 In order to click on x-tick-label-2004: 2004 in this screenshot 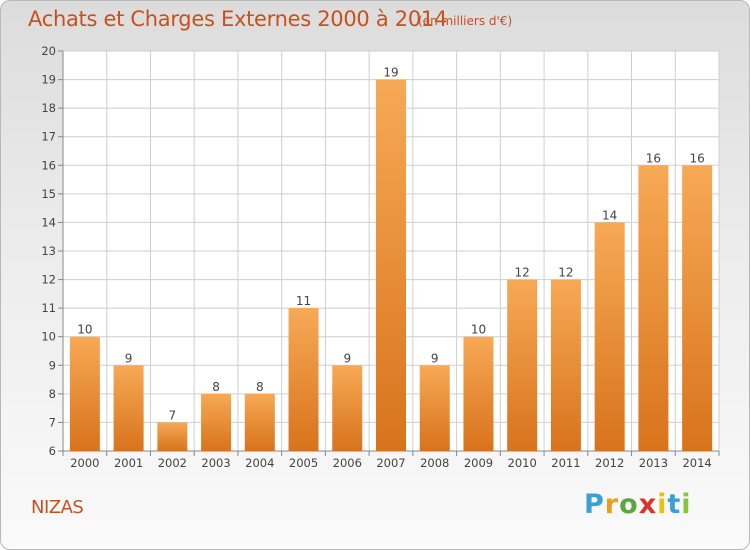, I will do `click(259, 463)`.